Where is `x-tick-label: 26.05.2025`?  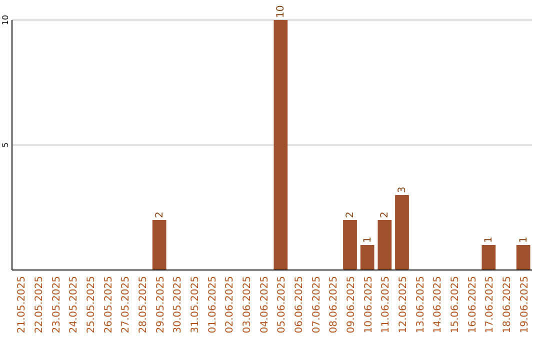
x-tick-label: 26.05.2025 is located at coordinates (108, 305).